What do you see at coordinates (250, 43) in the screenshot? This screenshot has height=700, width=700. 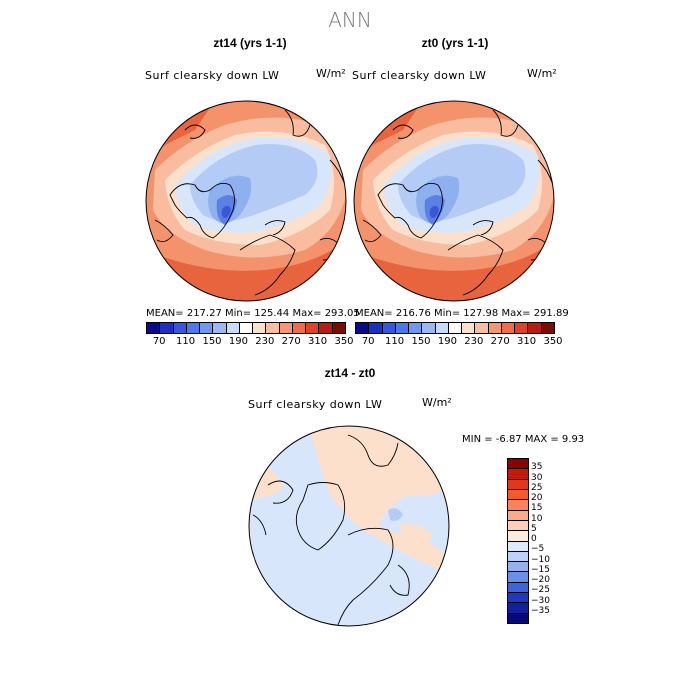 I see `panel-1-title: zt14 (yrs 1-1)` at bounding box center [250, 43].